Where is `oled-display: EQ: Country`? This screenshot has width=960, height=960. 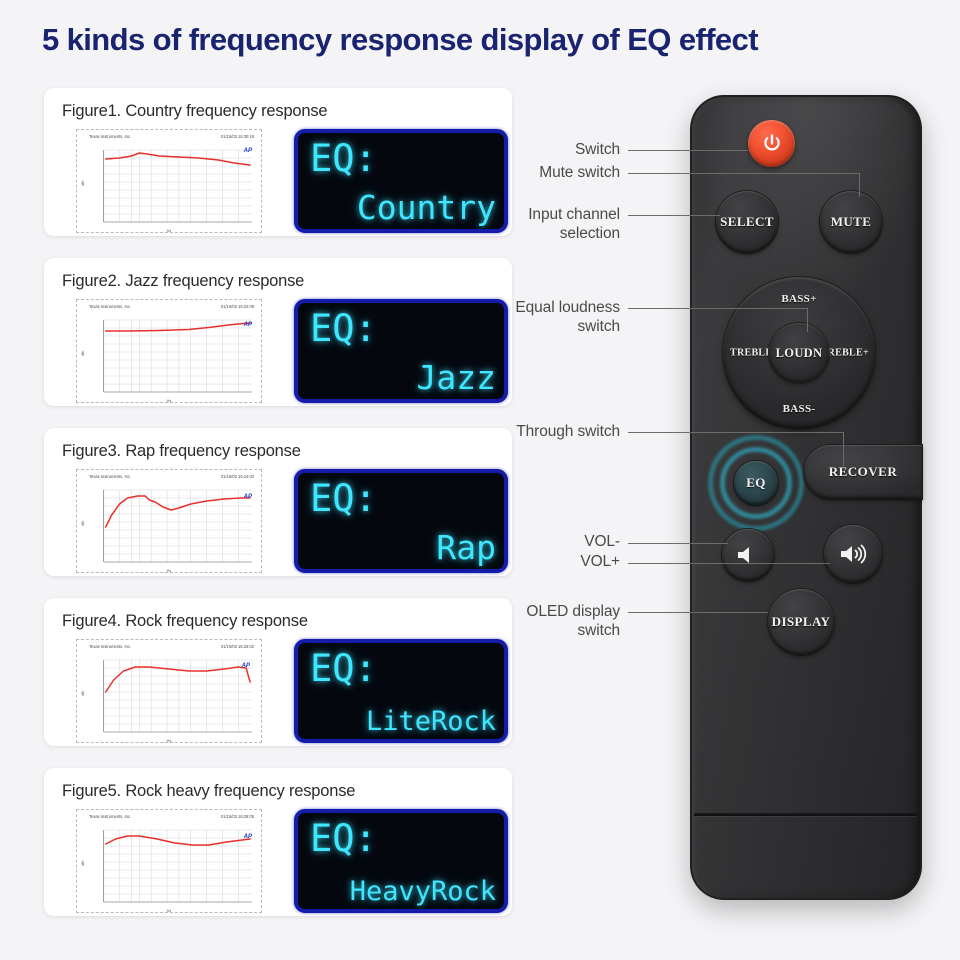
oled-display: EQ: Country is located at coordinates (401, 181).